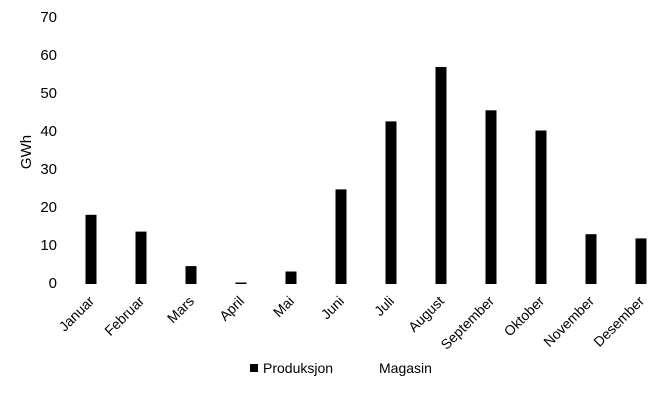 This screenshot has width=659, height=408. I want to click on legend-label-produksjon: Produksjon, so click(298, 368).